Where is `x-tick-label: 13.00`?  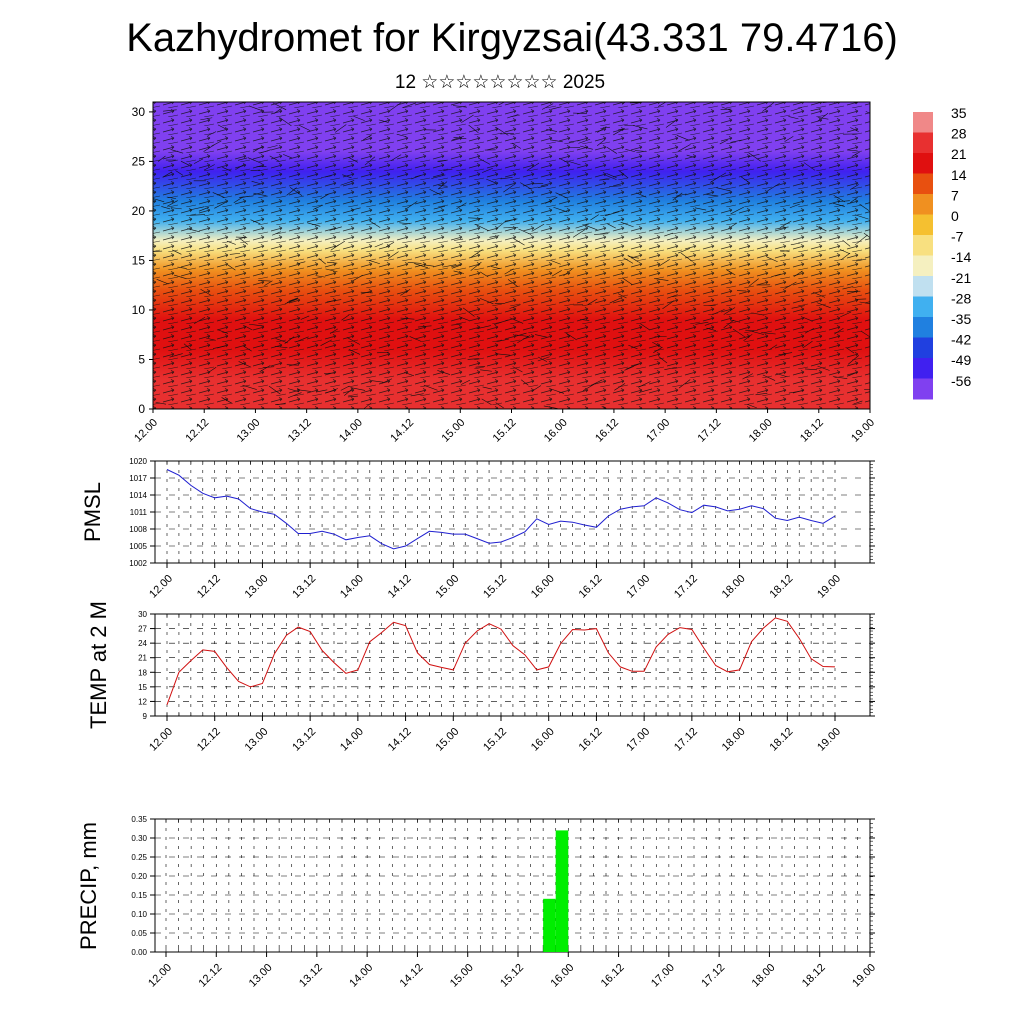
x-tick-label: 13.00 is located at coordinates (257, 740).